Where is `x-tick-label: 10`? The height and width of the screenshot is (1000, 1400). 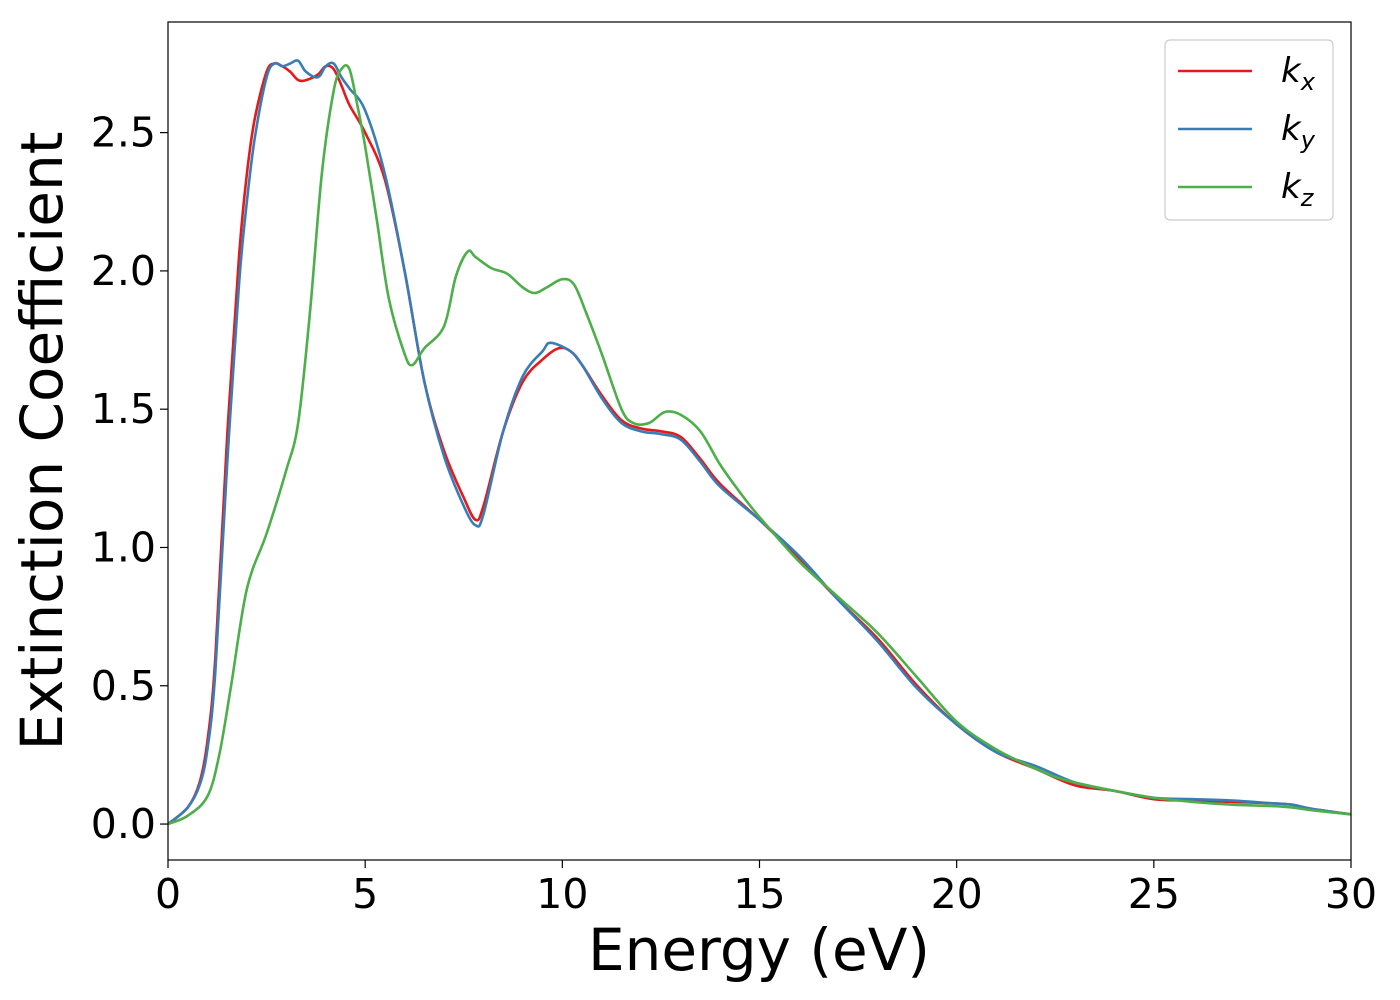
x-tick-label: 10 is located at coordinates (562, 894).